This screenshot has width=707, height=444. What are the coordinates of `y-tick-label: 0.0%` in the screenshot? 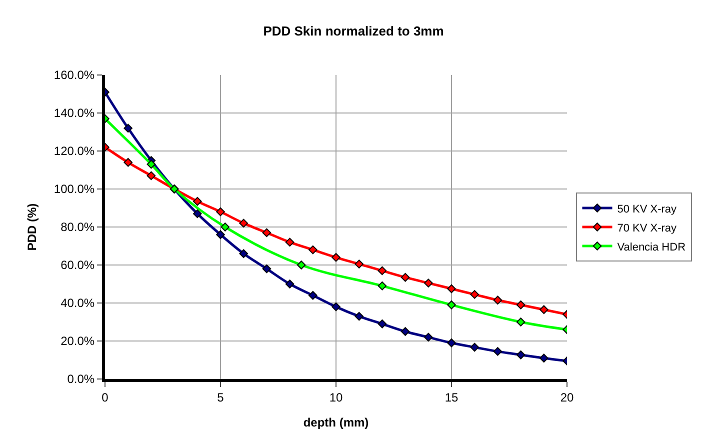 It's located at (81, 379).